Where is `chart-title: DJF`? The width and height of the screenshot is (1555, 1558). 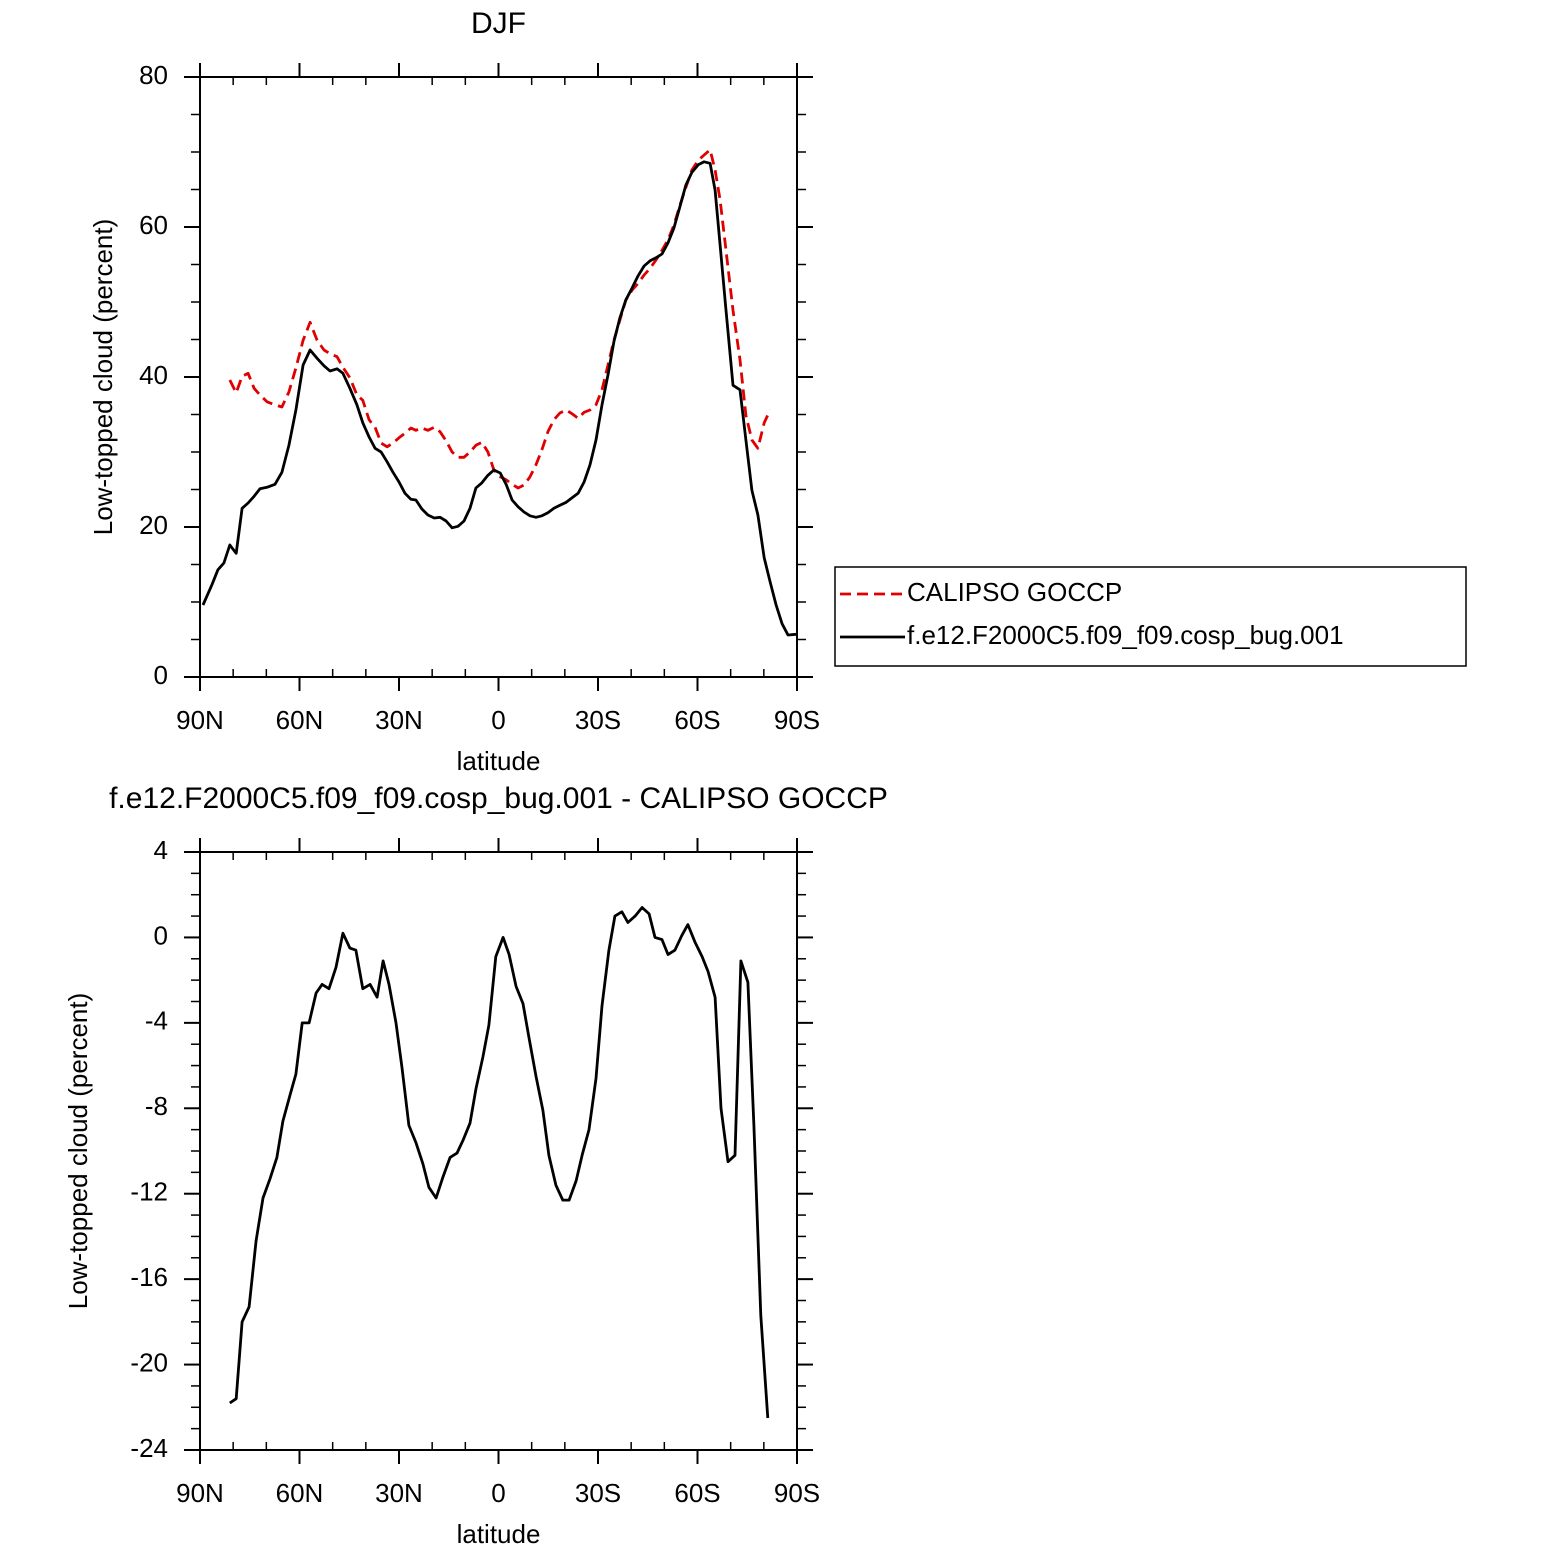 chart-title: DJF is located at coordinates (498, 23).